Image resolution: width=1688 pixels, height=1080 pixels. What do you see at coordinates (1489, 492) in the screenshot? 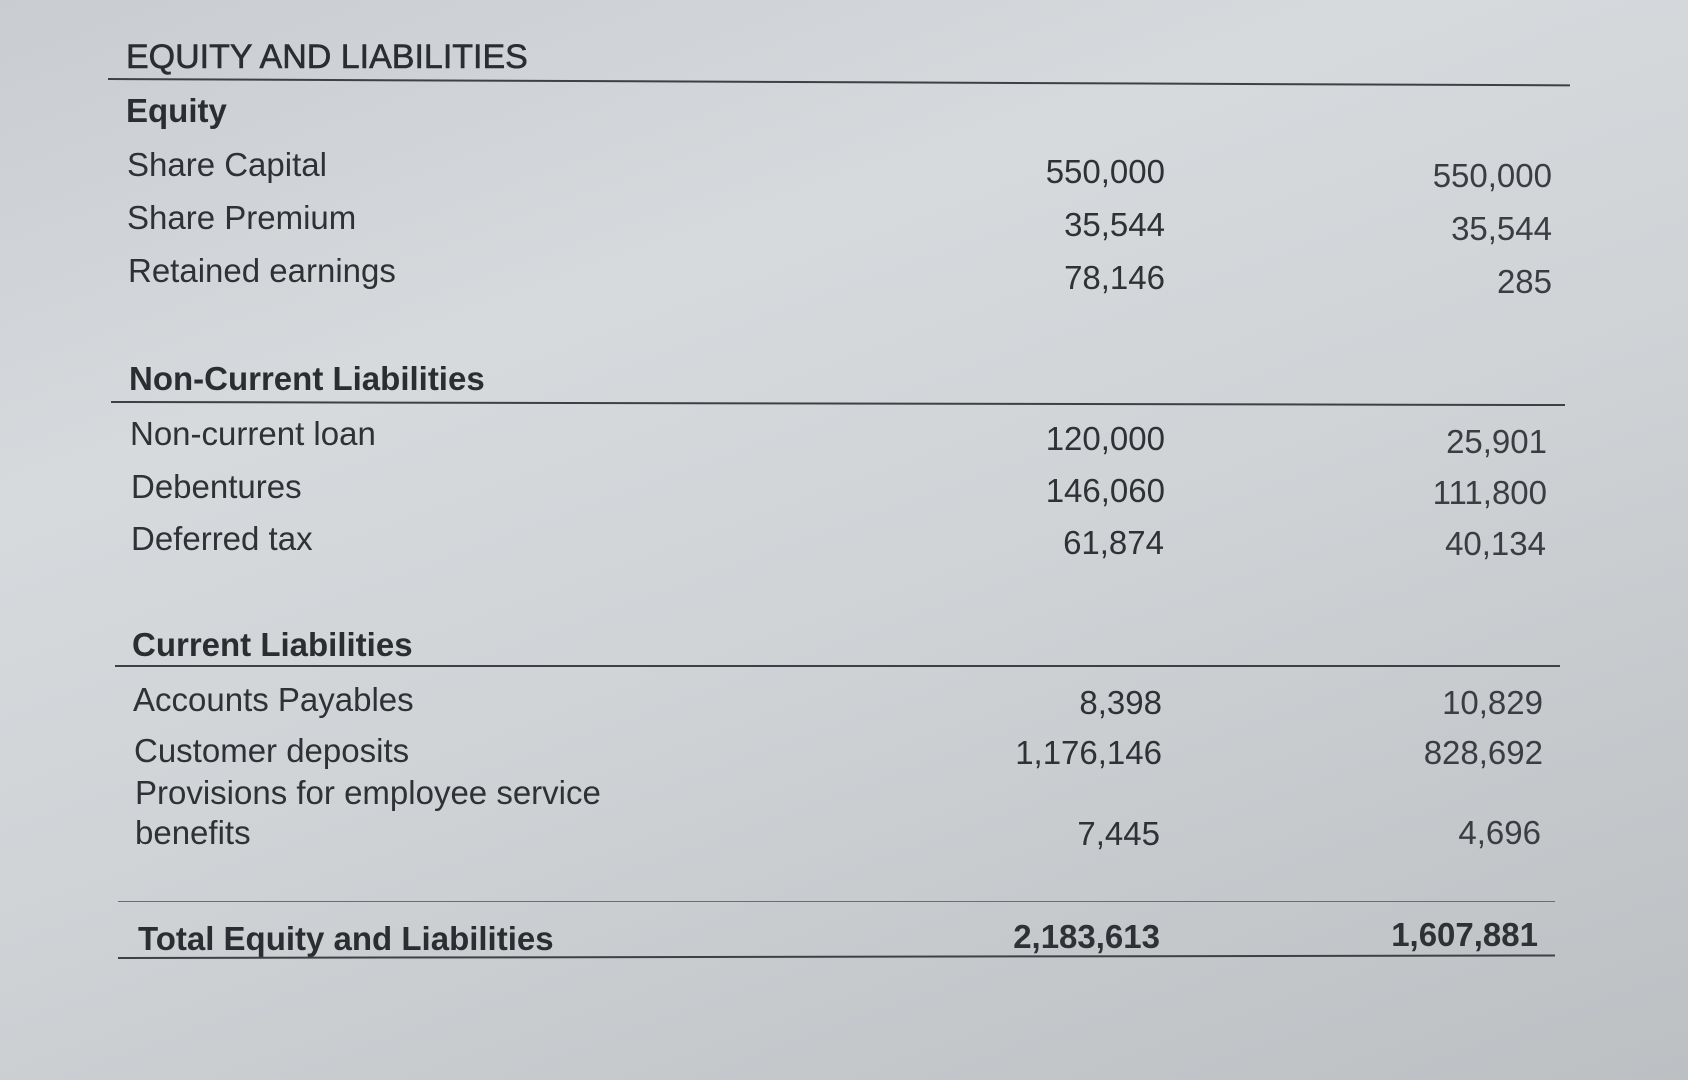
I see `row-value-prior: 111,800` at bounding box center [1489, 492].